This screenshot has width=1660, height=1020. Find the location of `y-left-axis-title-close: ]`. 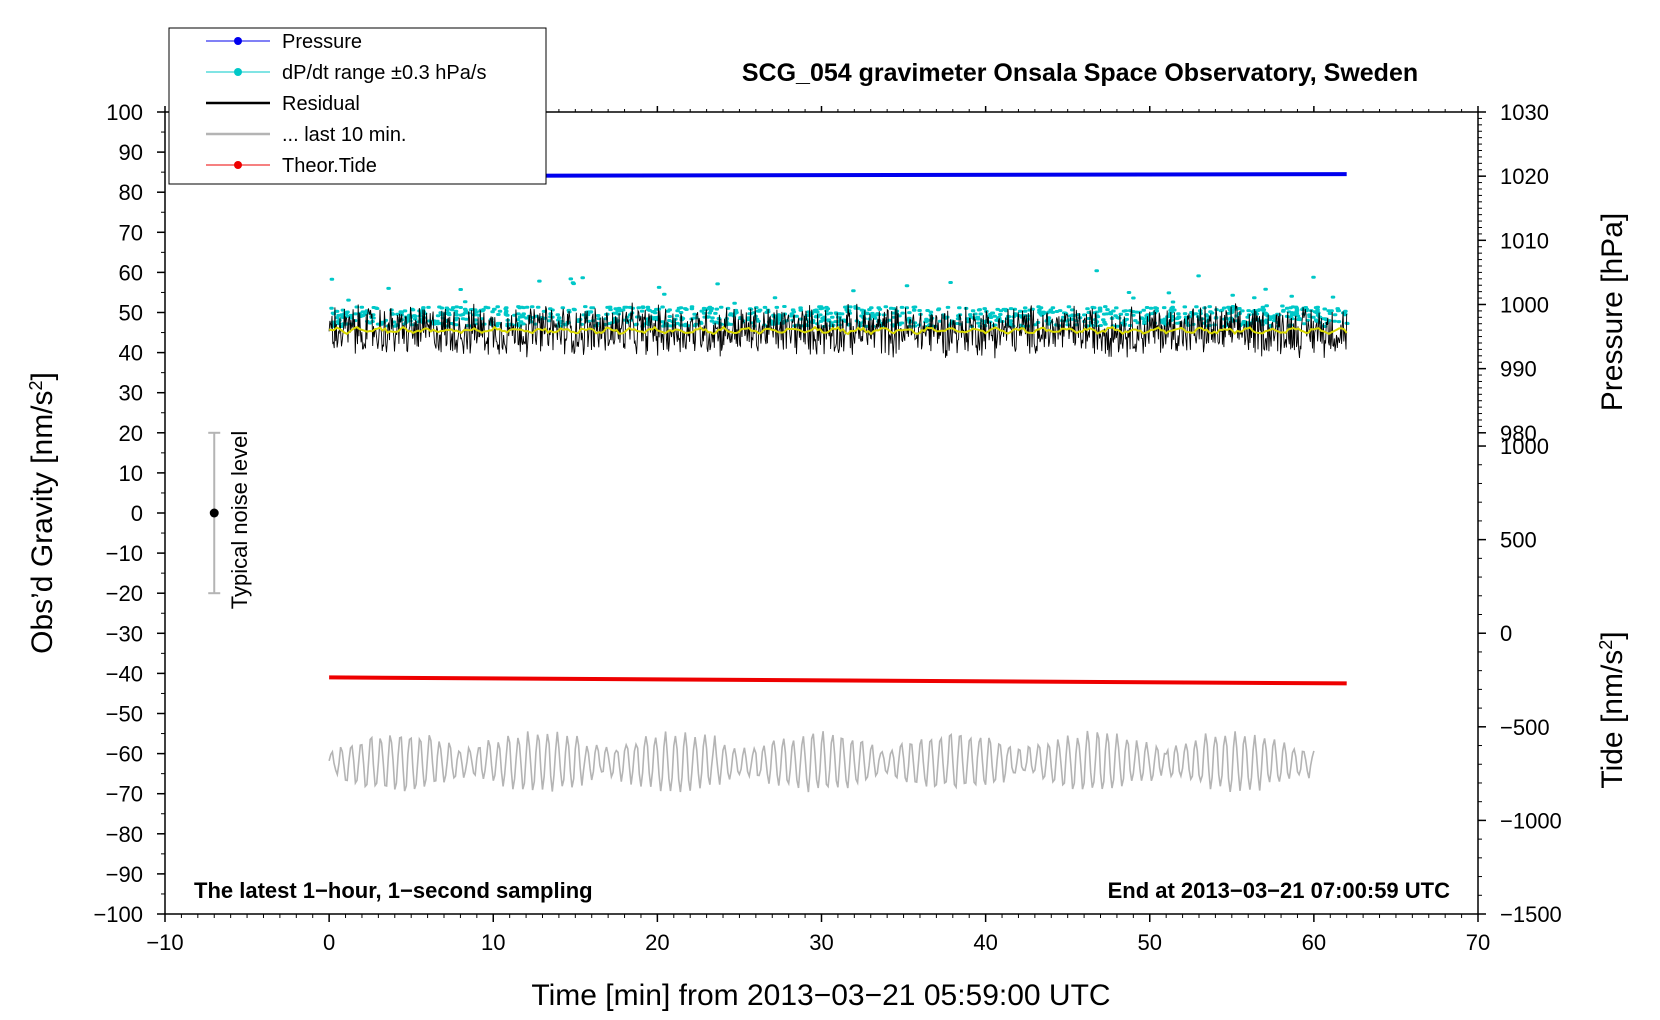

y-left-axis-title-close: ] is located at coordinates (42, 376).